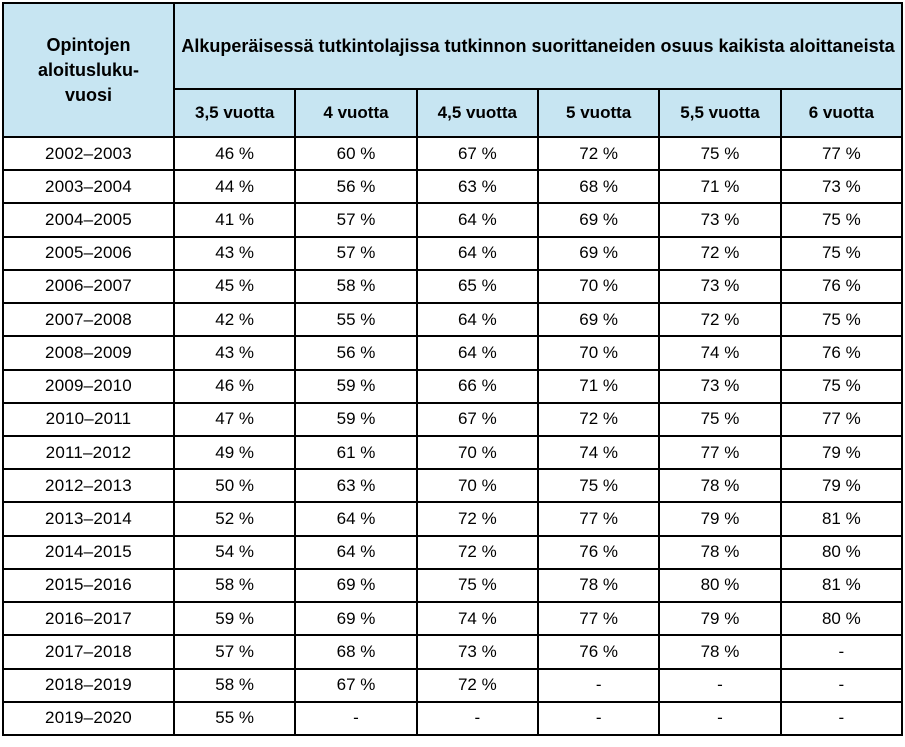  Describe the element at coordinates (356, 320) in the screenshot. I see `value-cell: 55 %` at that location.